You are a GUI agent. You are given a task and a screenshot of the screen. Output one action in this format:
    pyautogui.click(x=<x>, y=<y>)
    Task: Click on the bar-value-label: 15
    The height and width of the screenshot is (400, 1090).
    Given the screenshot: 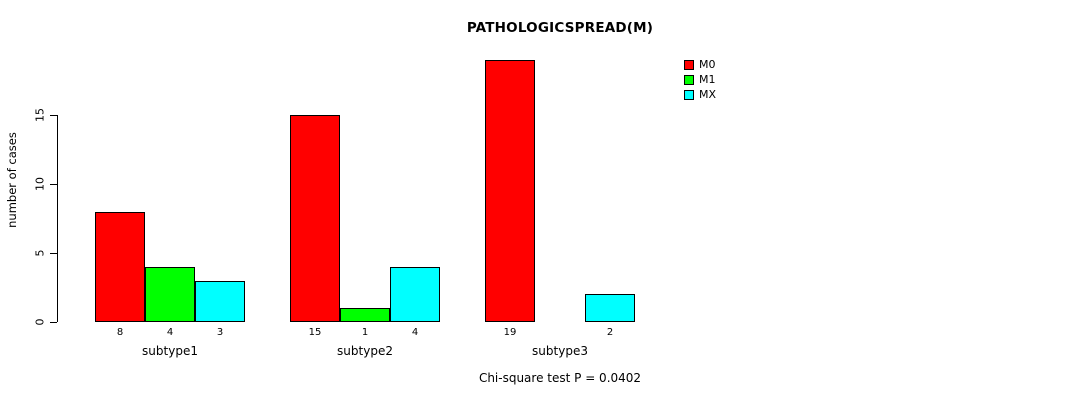 What is the action you would take?
    pyautogui.click(x=315, y=332)
    